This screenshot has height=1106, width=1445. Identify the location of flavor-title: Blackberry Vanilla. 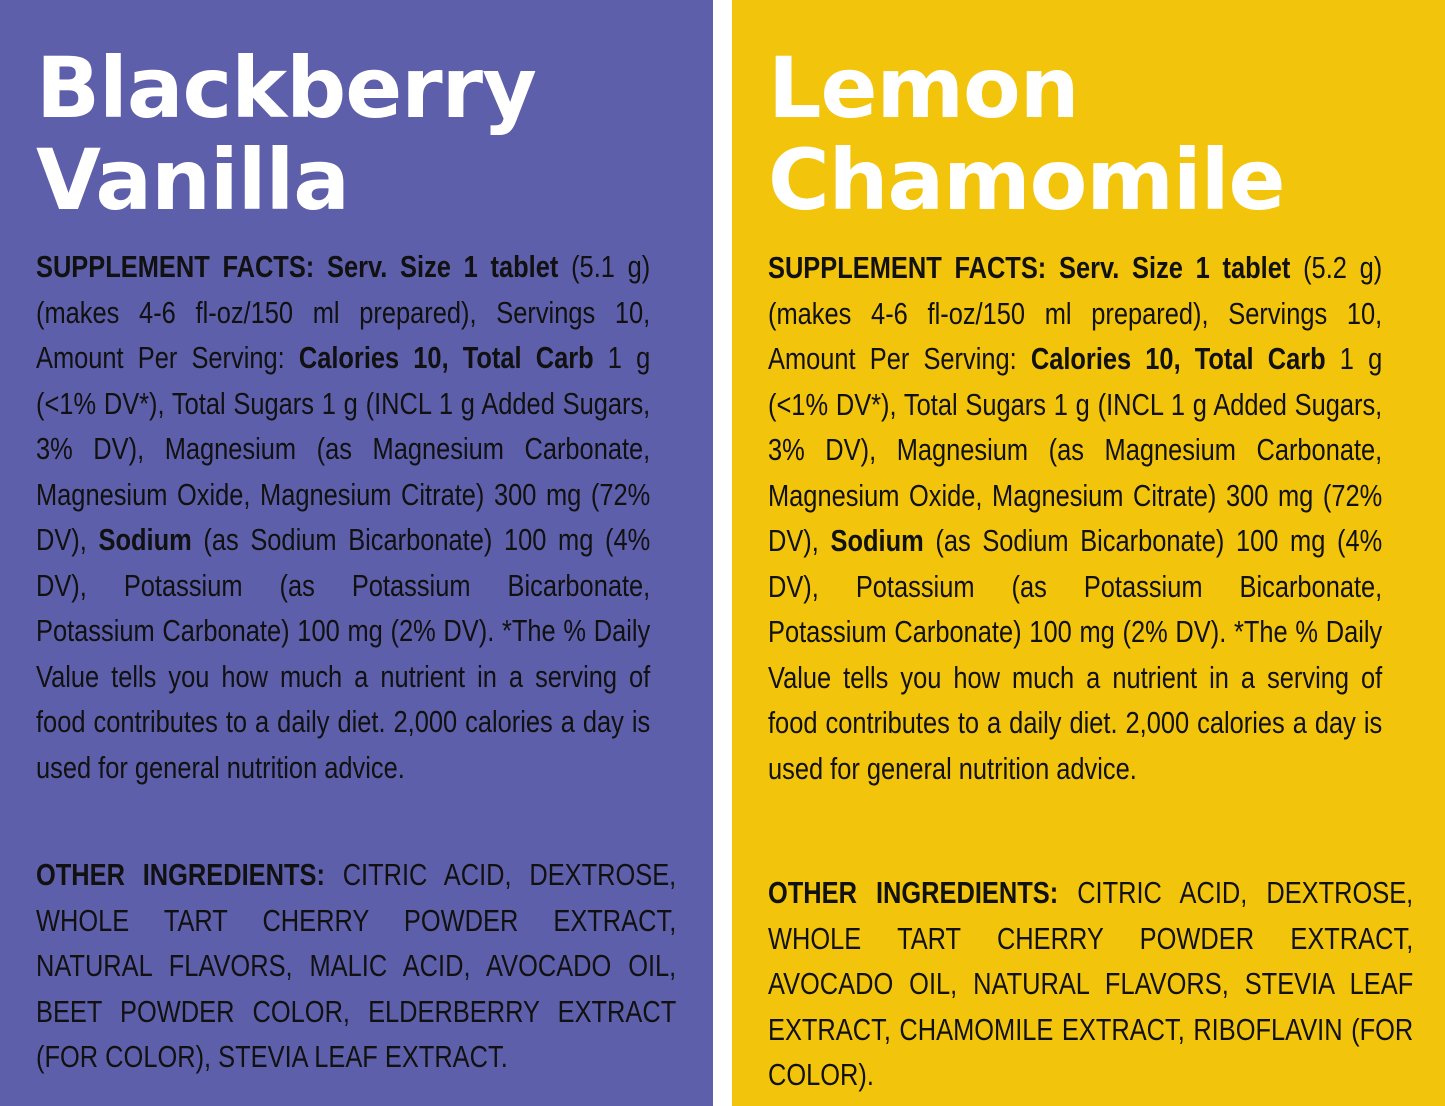
(286, 134).